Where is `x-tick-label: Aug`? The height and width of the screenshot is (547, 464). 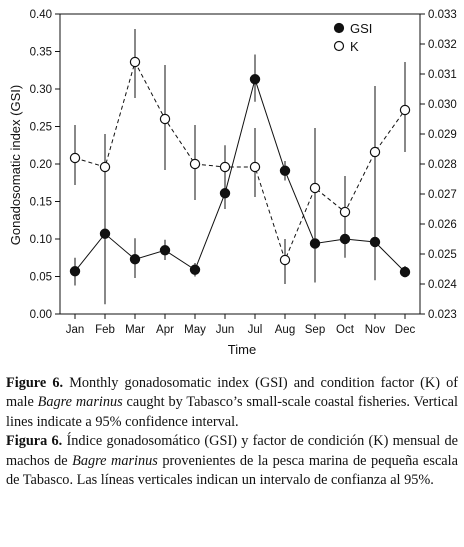
x-tick-label: Aug is located at coordinates (285, 330).